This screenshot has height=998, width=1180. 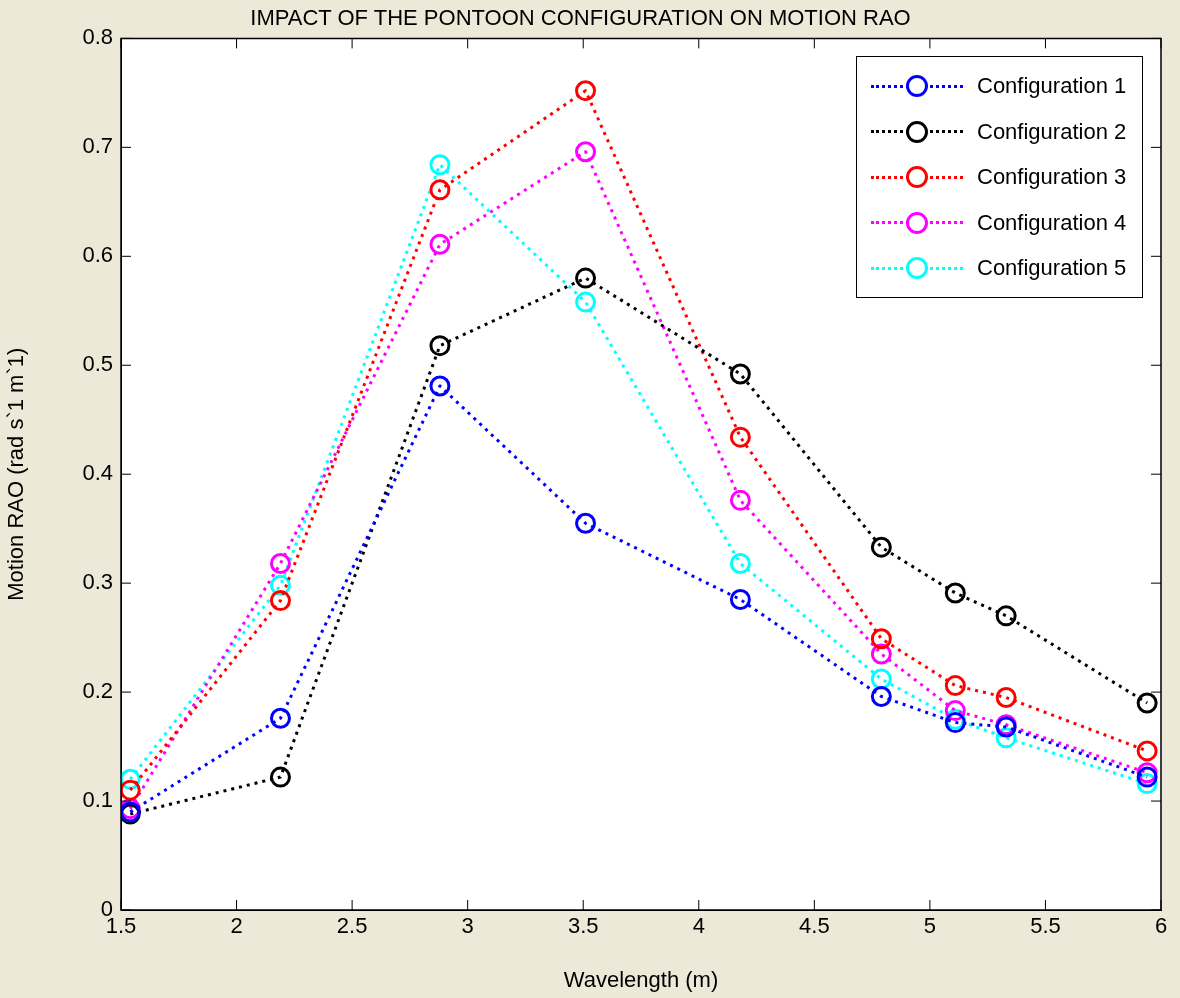 What do you see at coordinates (97, 255) in the screenshot?
I see `y-tick-label: 0.6` at bounding box center [97, 255].